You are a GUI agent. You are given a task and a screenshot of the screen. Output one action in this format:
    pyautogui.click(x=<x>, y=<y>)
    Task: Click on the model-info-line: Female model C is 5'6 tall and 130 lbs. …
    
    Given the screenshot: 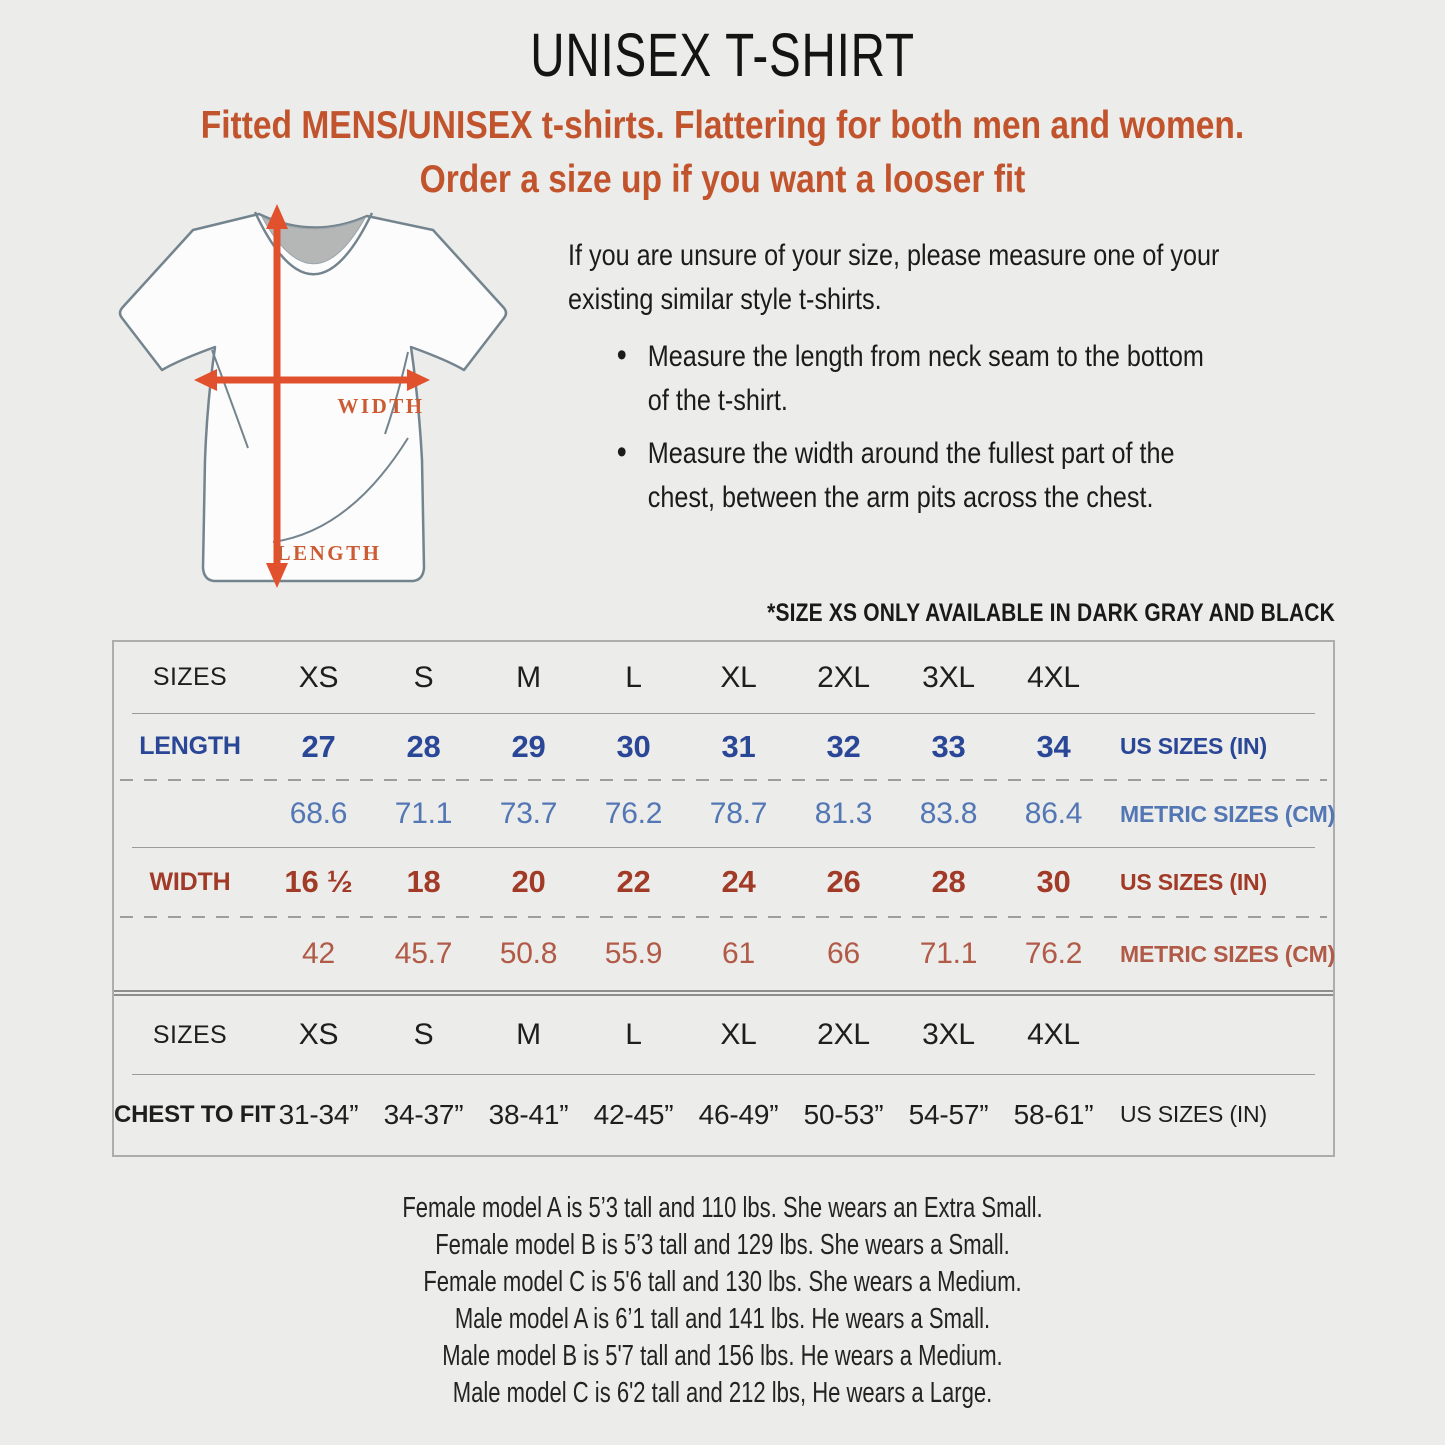 What is the action you would take?
    pyautogui.click(x=722, y=1282)
    